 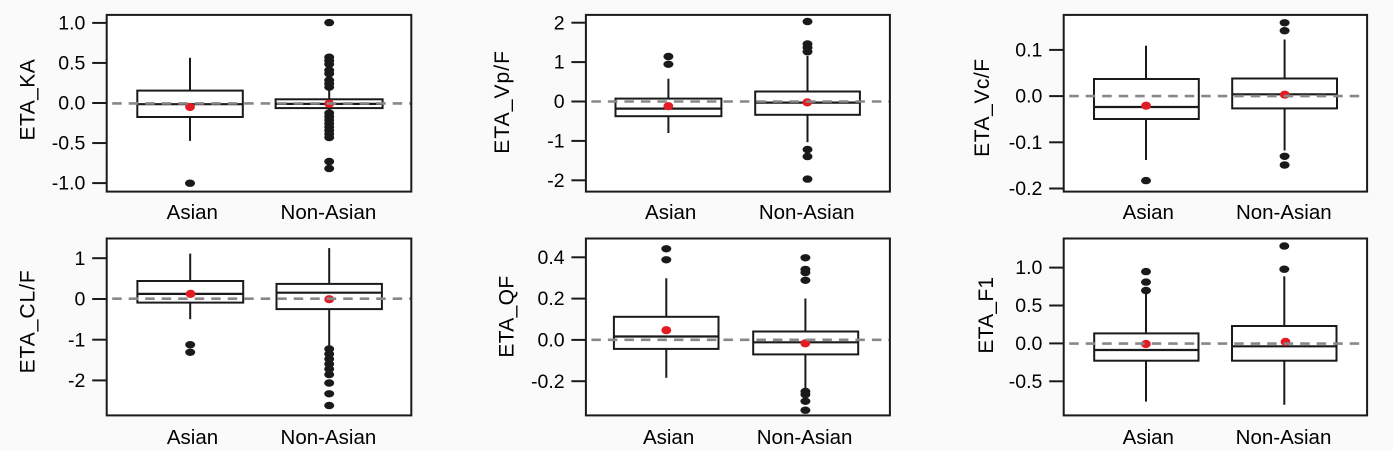 I want to click on svg-text: ETA_CL/F, so click(x=28, y=321).